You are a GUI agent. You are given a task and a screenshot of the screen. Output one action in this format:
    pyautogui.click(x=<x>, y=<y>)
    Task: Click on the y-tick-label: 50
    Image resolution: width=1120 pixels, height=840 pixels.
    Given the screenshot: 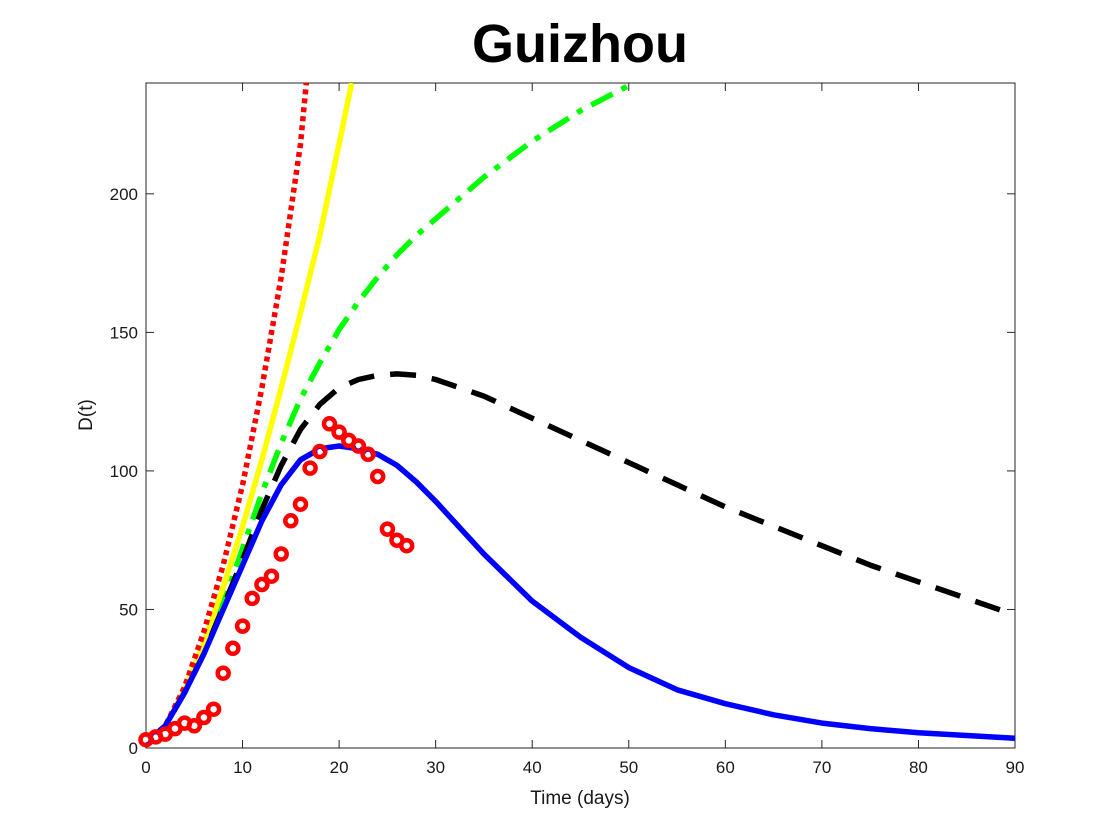 What is the action you would take?
    pyautogui.click(x=128, y=609)
    